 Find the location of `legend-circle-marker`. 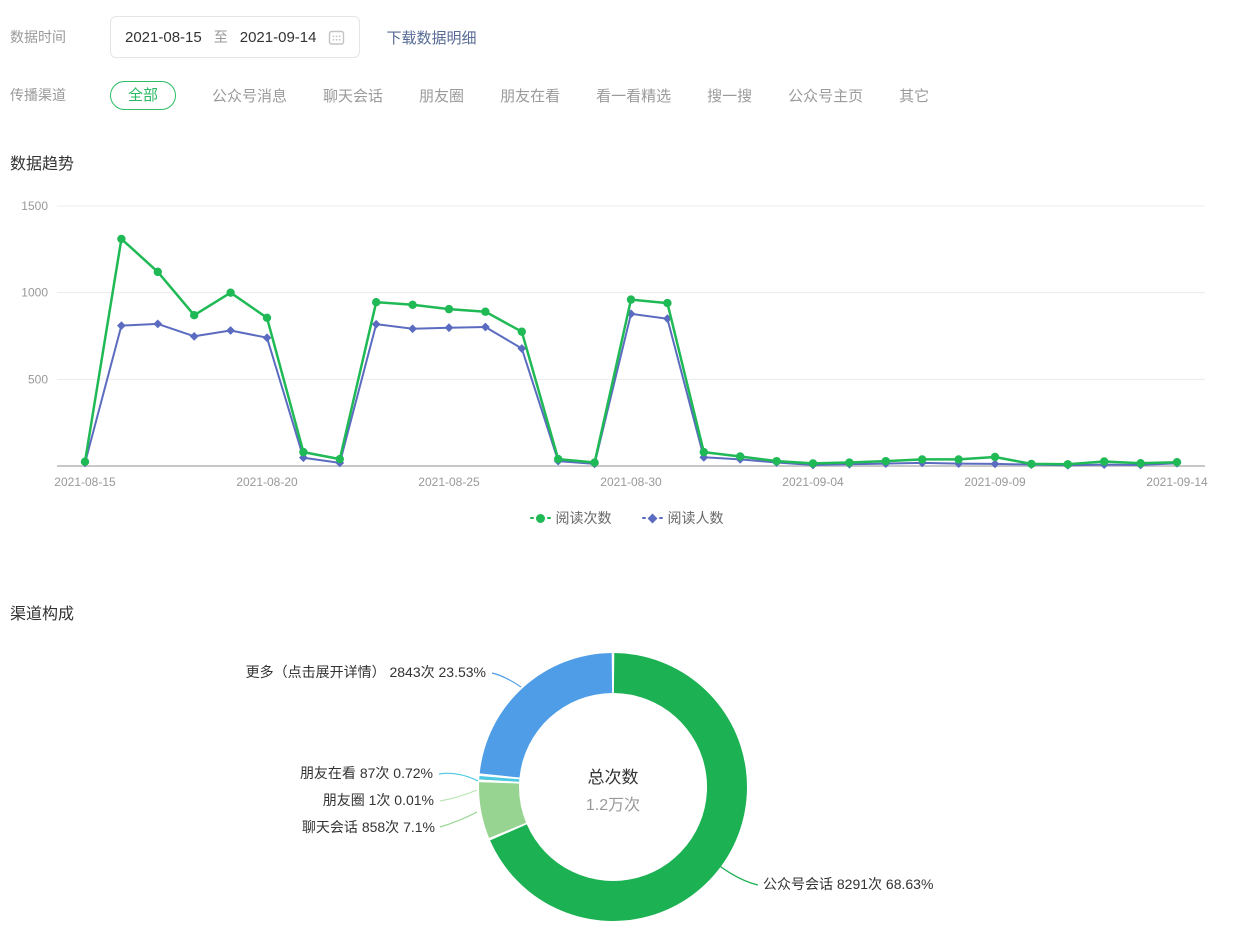

legend-circle-marker is located at coordinates (540, 518).